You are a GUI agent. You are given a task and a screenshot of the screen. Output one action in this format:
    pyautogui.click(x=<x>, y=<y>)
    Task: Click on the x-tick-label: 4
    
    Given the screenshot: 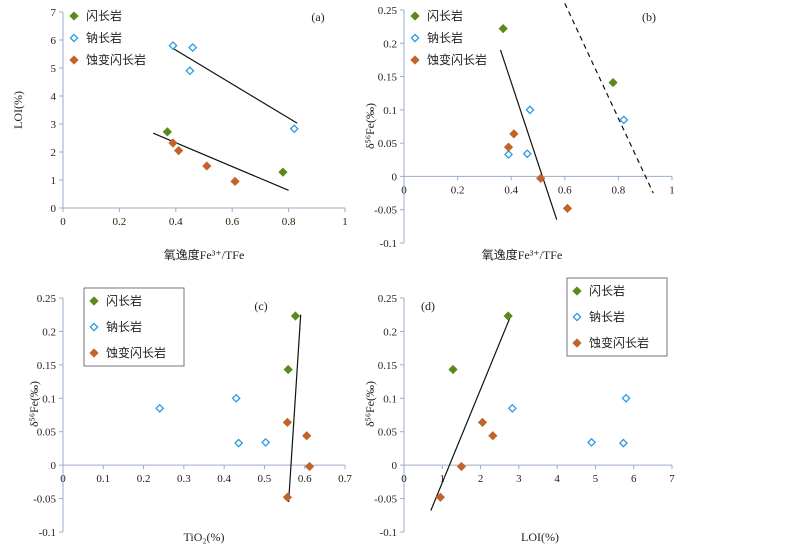 What is the action you would take?
    pyautogui.click(x=557, y=479)
    